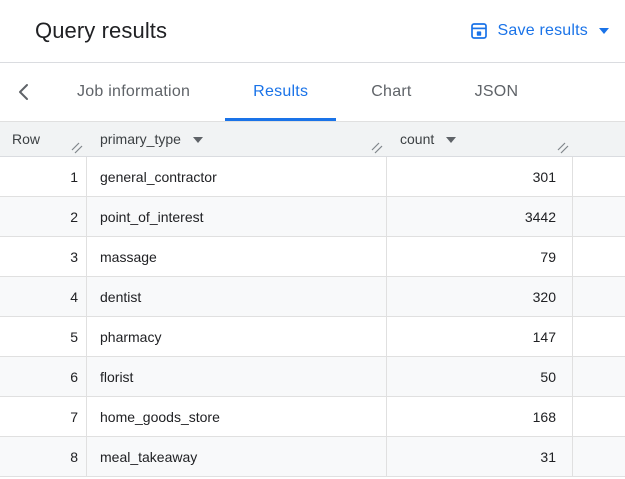 Image resolution: width=625 pixels, height=479 pixels. Describe the element at coordinates (417, 139) in the screenshot. I see `column-header-count-label: count` at that location.